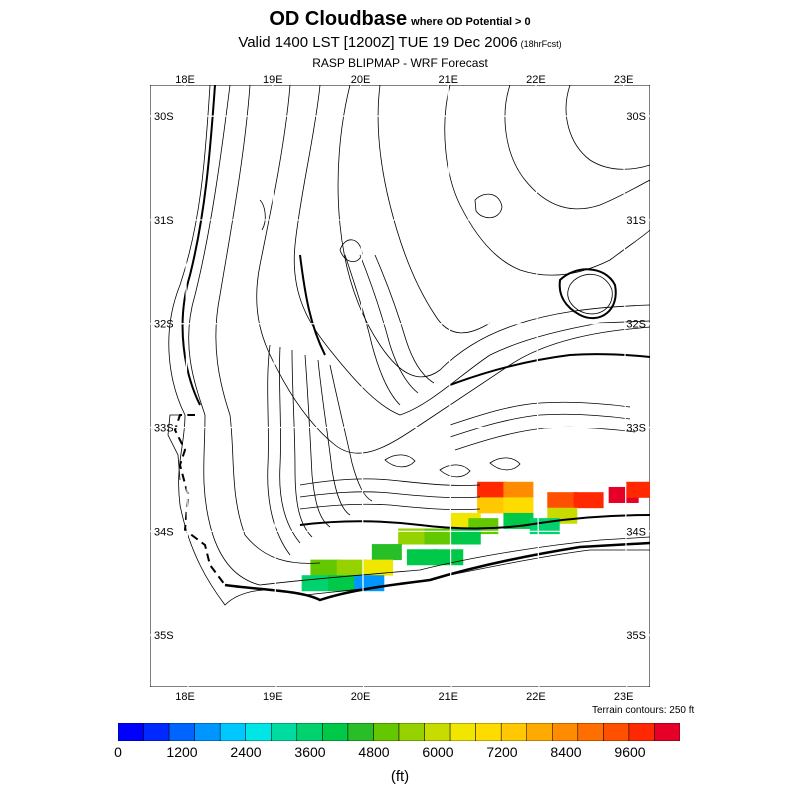  Describe the element at coordinates (118, 752) in the screenshot. I see `colorbar-tick-label: 0` at that location.